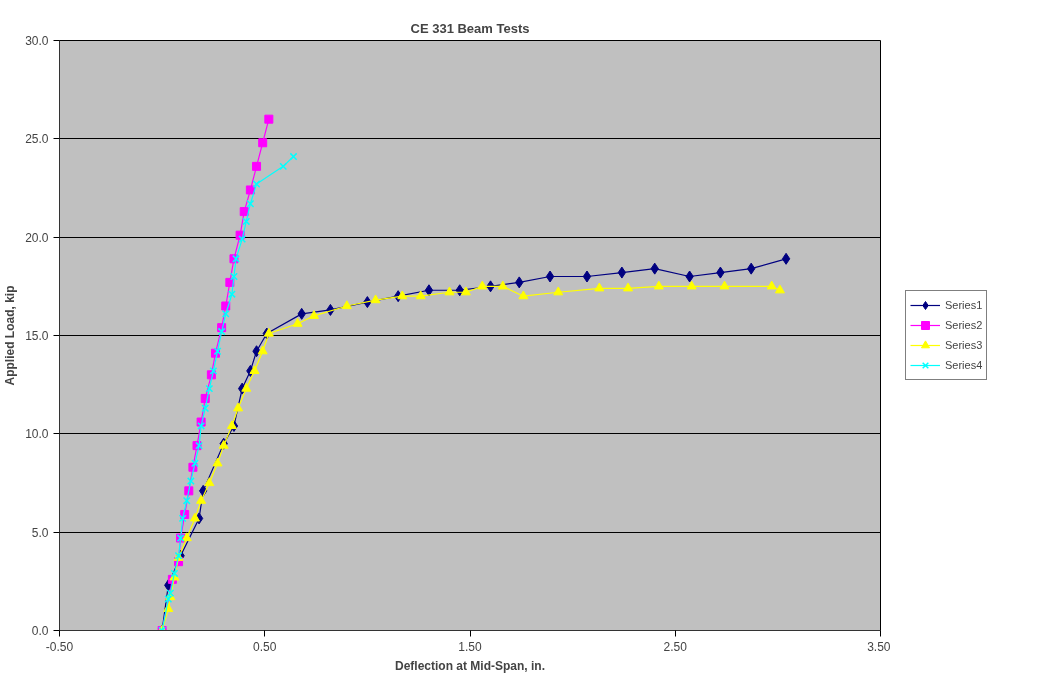 This screenshot has height=690, width=1042. Describe the element at coordinates (37, 139) in the screenshot. I see `y-tick-label: 25.0` at that location.